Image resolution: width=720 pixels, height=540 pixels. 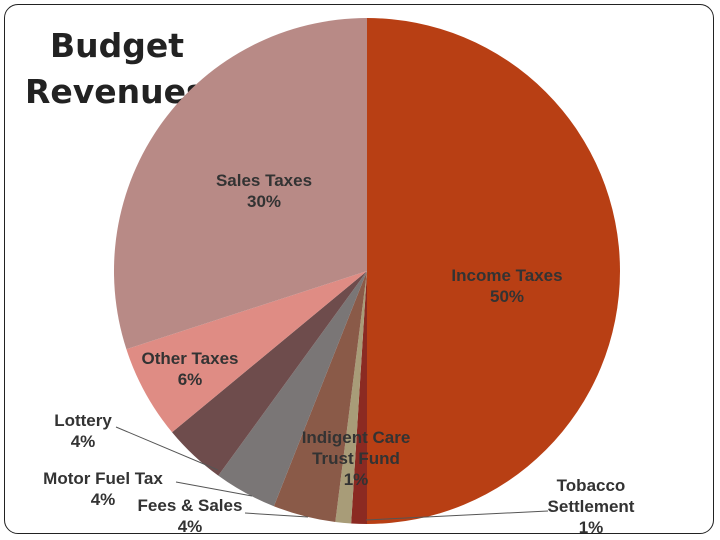 I want to click on slice-label-line: Fees & Sales, so click(x=190, y=505).